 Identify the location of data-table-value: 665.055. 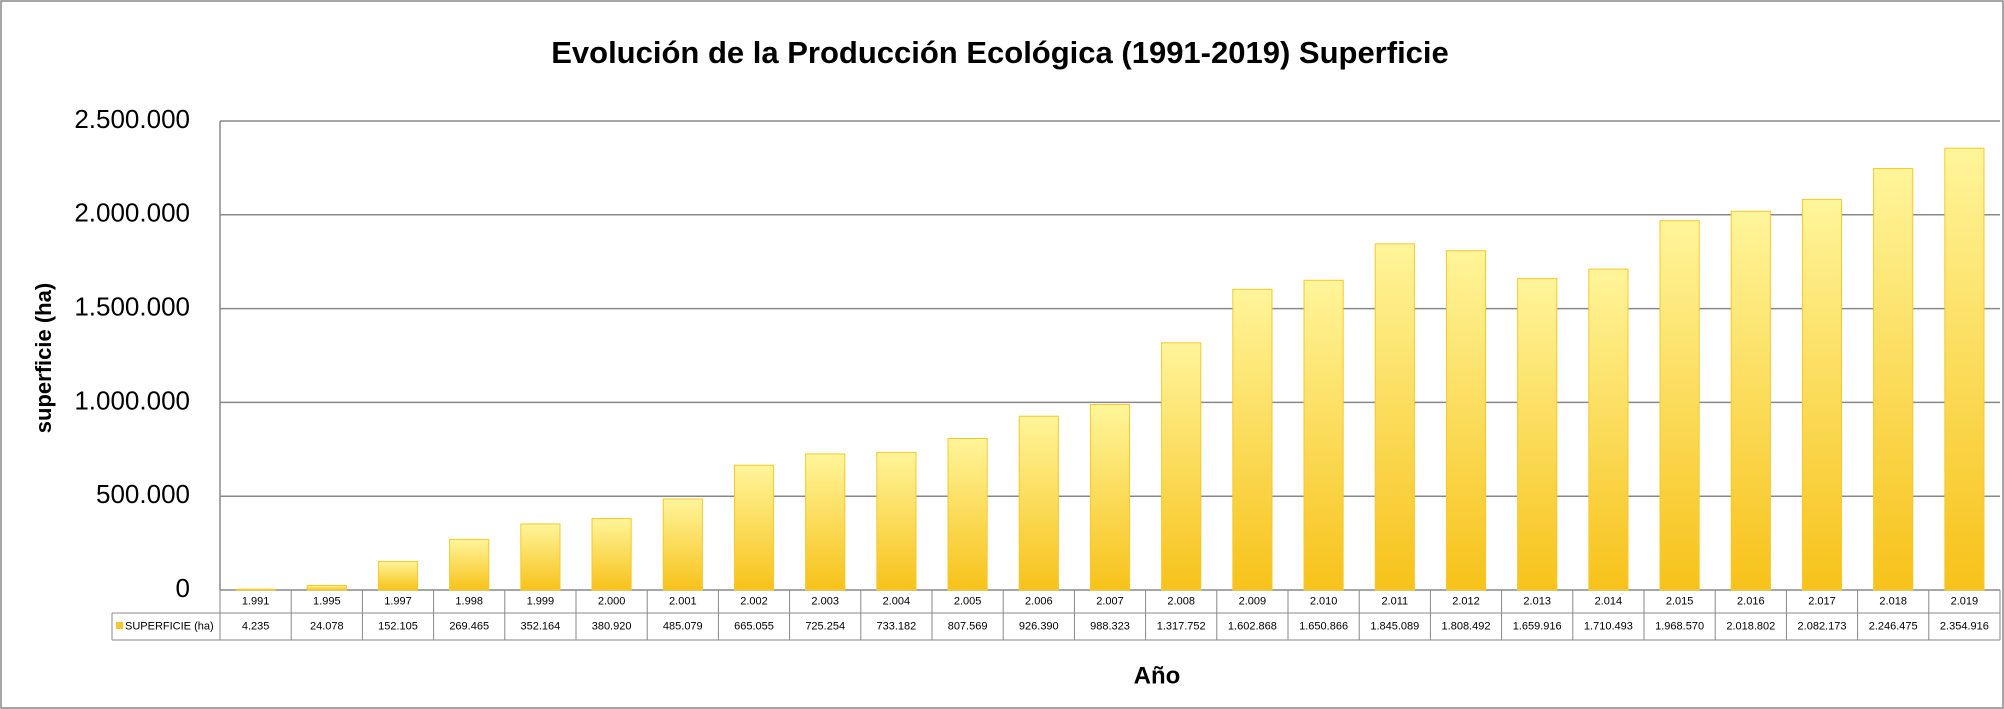
(754, 626).